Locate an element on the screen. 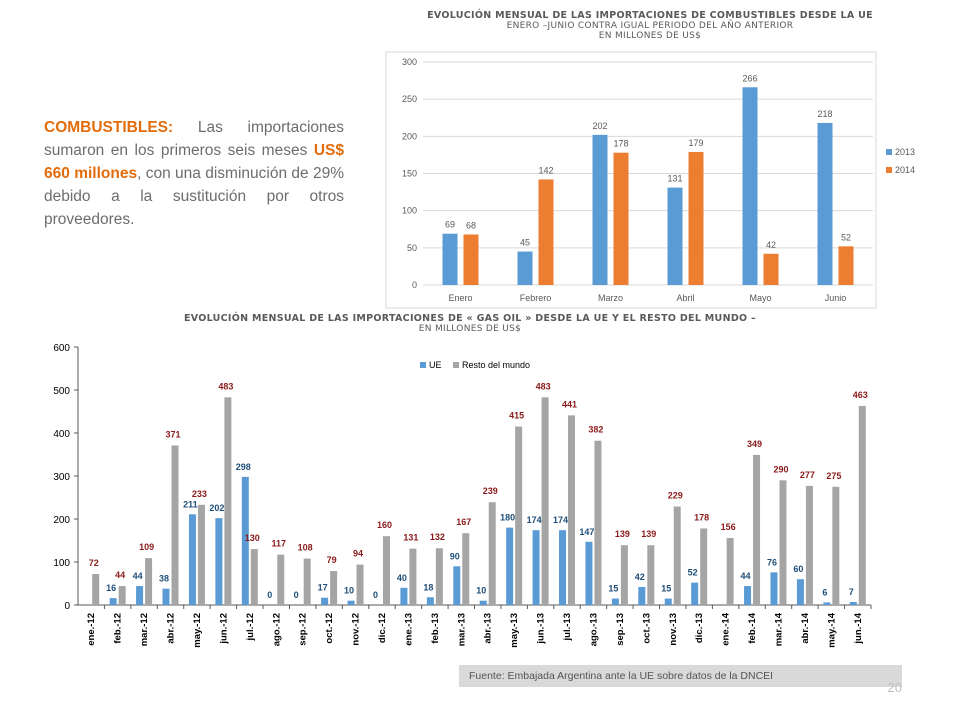 This screenshot has height=720, width=960. chart2-ytick-label: 200 is located at coordinates (61, 520).